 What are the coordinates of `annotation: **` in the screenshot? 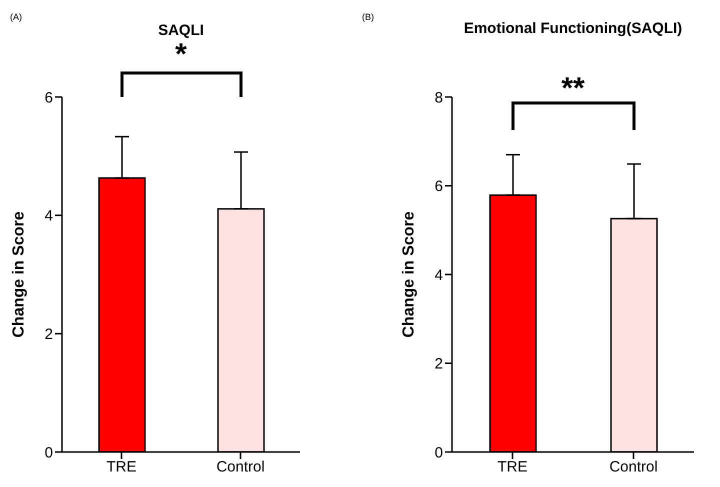 It's located at (573, 88).